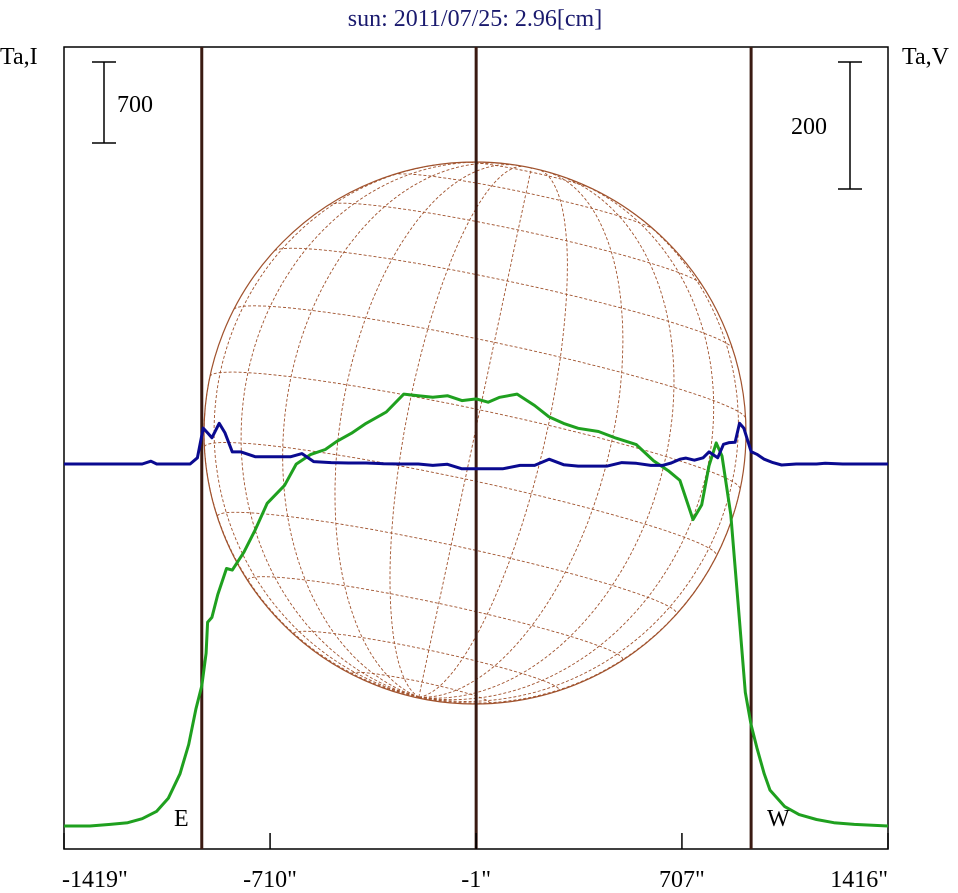  I want to click on left-axis-label: Ta,I, so click(19, 57).